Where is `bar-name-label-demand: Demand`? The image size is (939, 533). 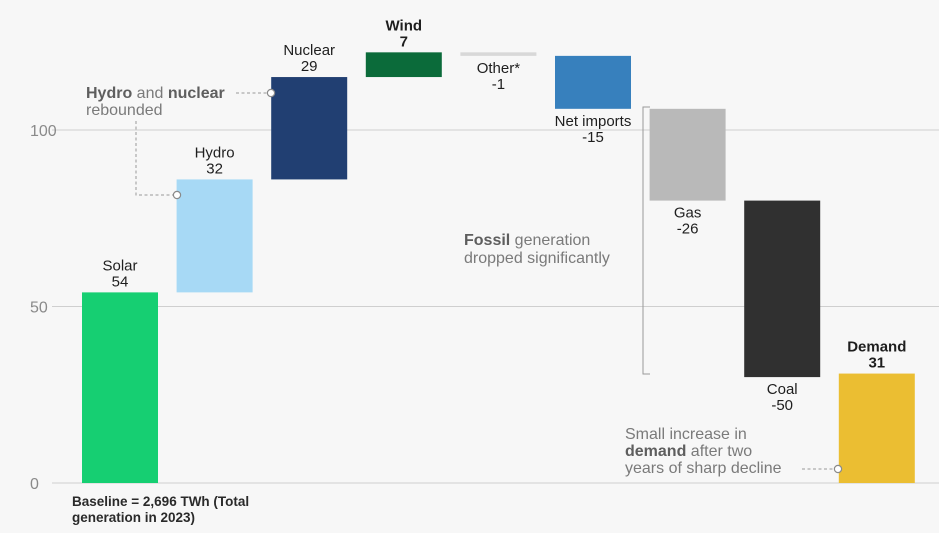 bar-name-label-demand: Demand is located at coordinates (876, 347).